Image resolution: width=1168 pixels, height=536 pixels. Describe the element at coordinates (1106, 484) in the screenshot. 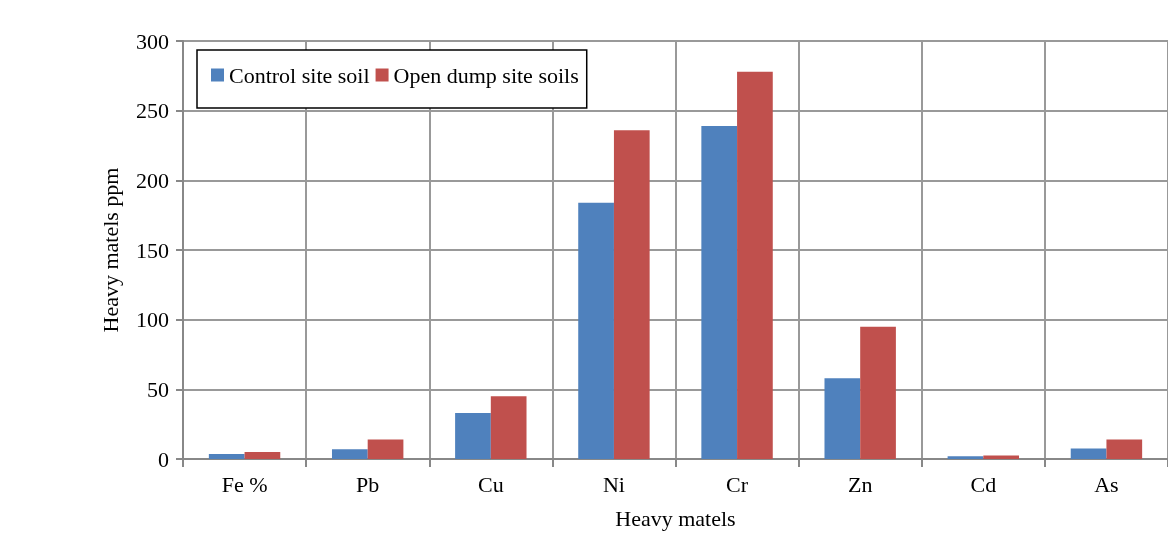

I see `x-tick-label: As` at that location.